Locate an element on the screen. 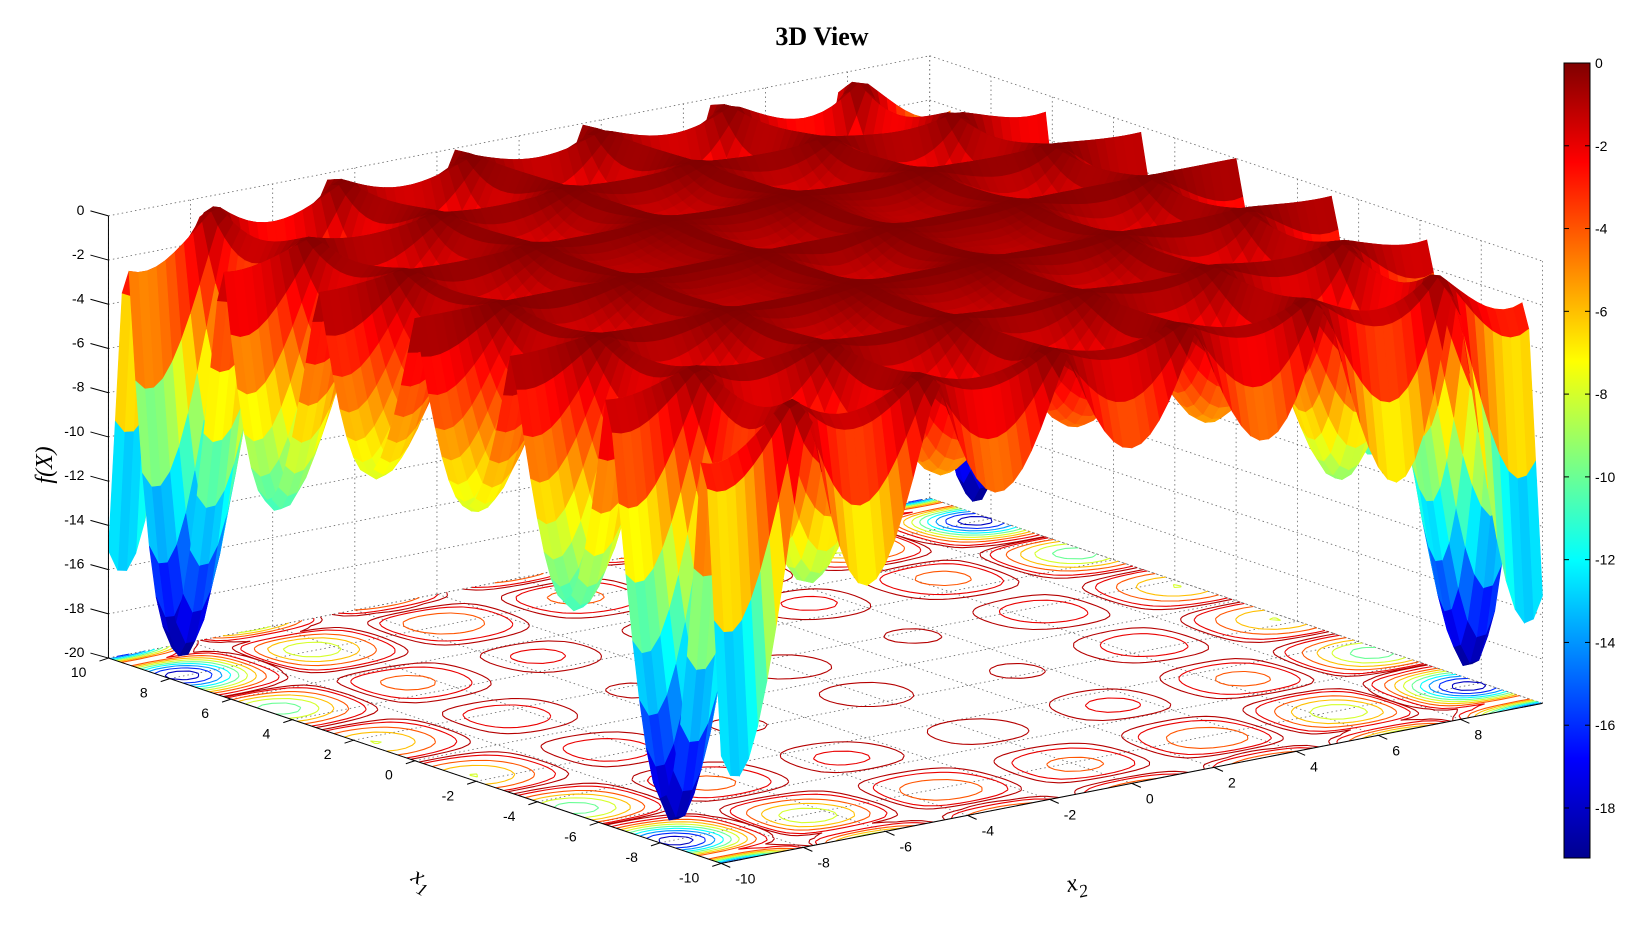 This screenshot has width=1632, height=945. floor-gridline is located at coordinates (825, 681).